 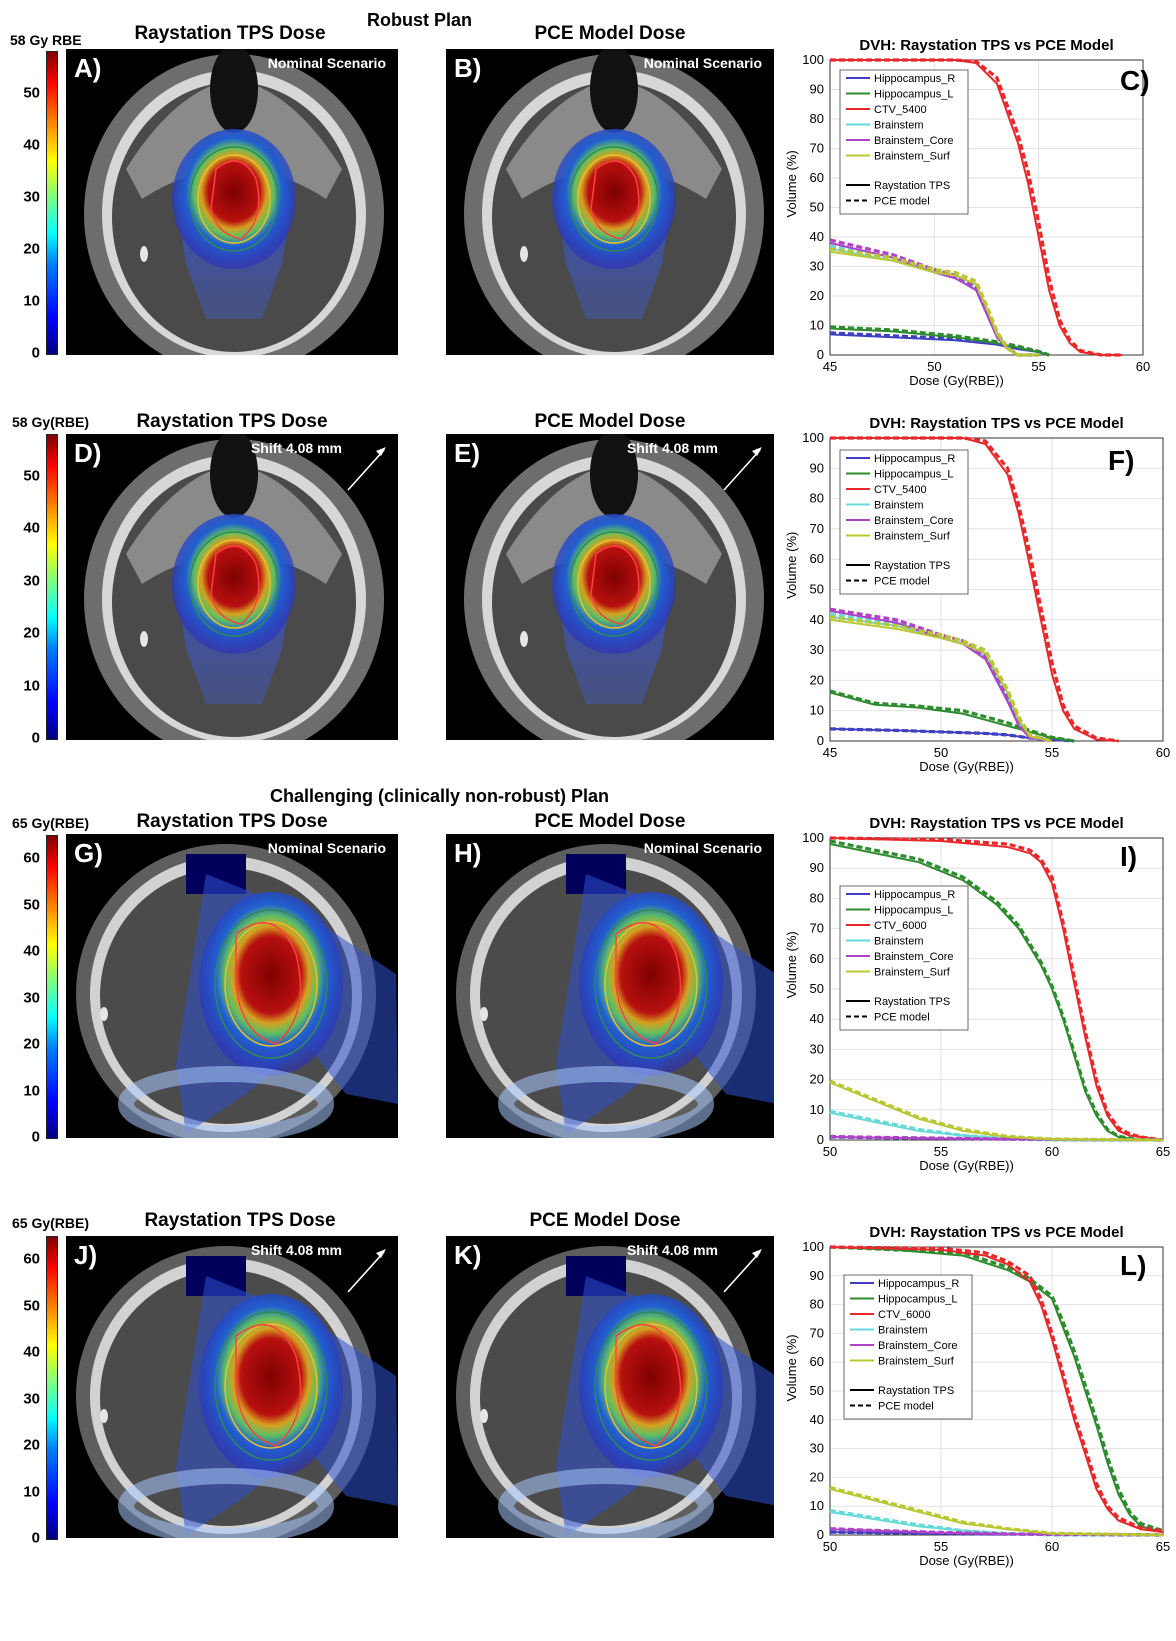 I want to click on legend-entry: Brainstem, so click(x=899, y=126).